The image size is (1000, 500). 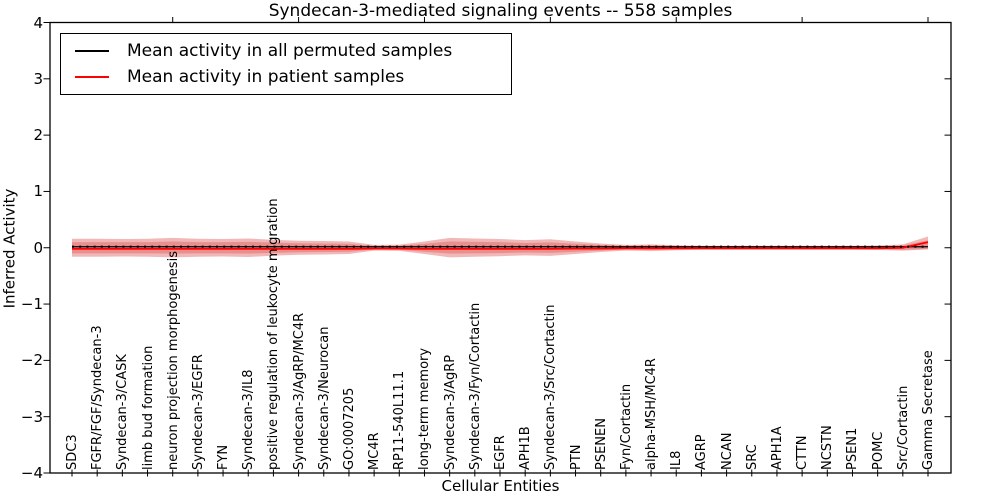 What do you see at coordinates (702, 452) in the screenshot?
I see `x-tick-label: AGRP` at bounding box center [702, 452].